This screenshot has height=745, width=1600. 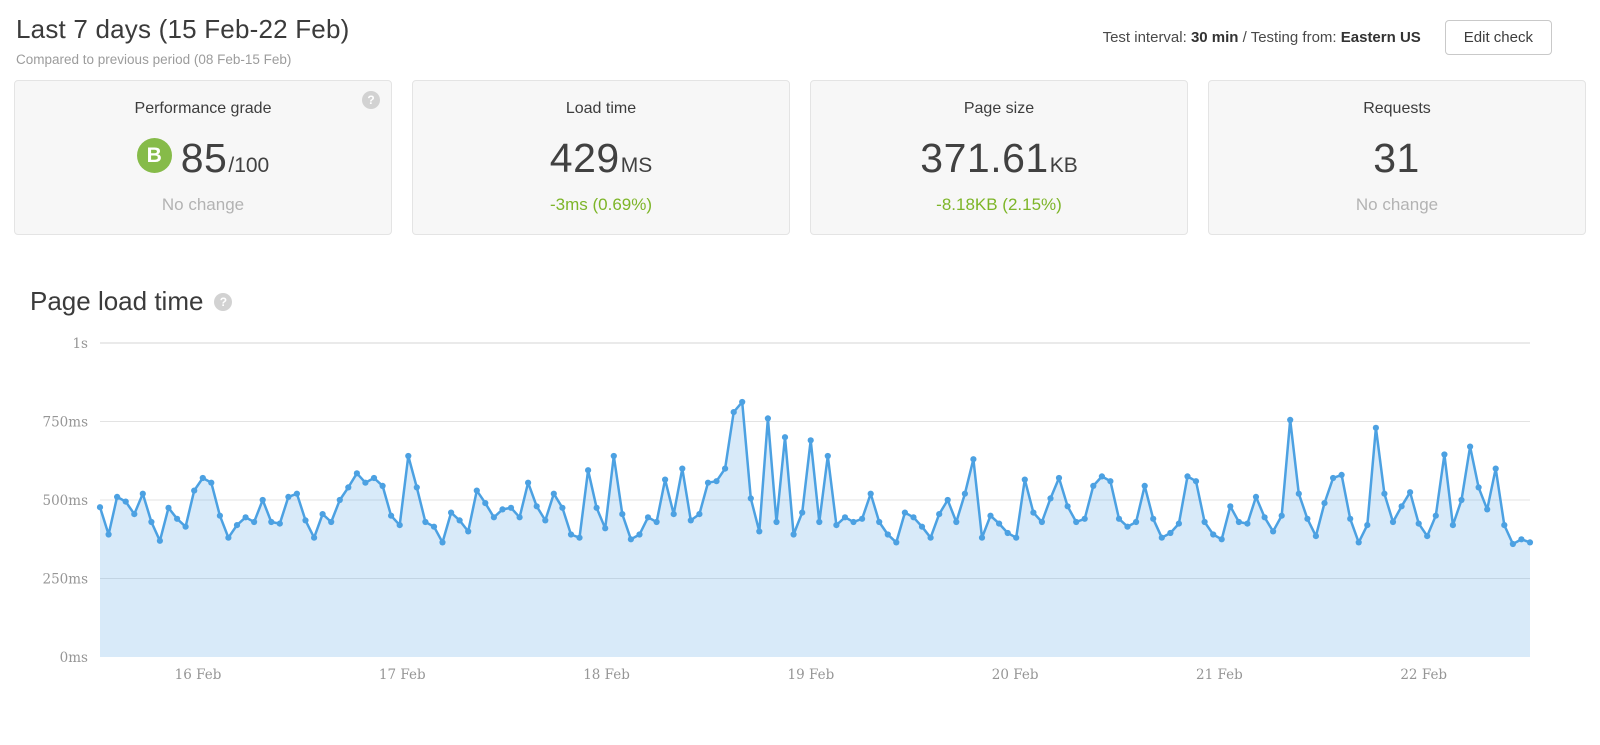 I want to click on stat-card-load-time: Load time 429 MS -3ms (0.69%), so click(x=601, y=157).